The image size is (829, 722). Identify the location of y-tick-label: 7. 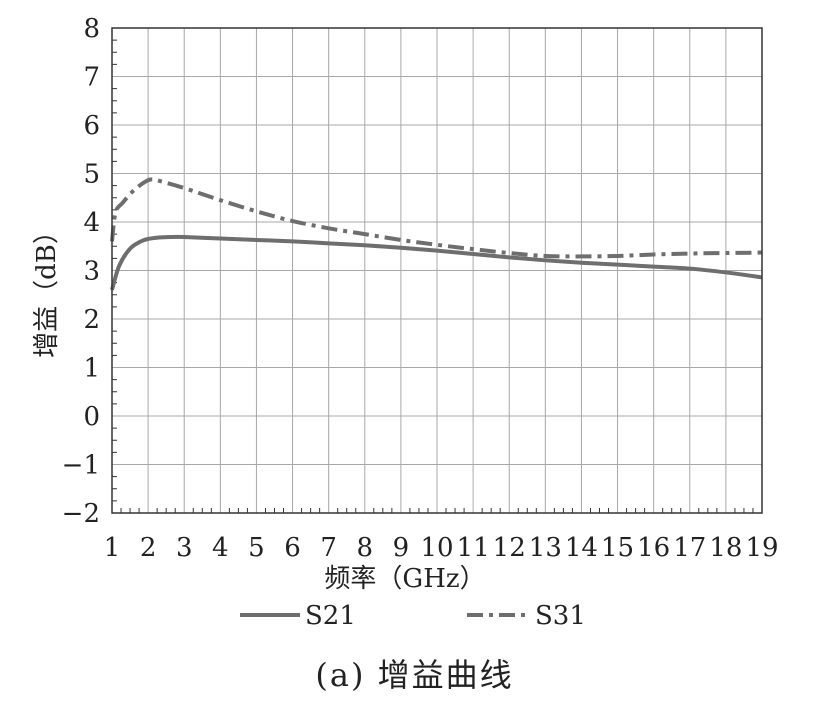
(91, 78).